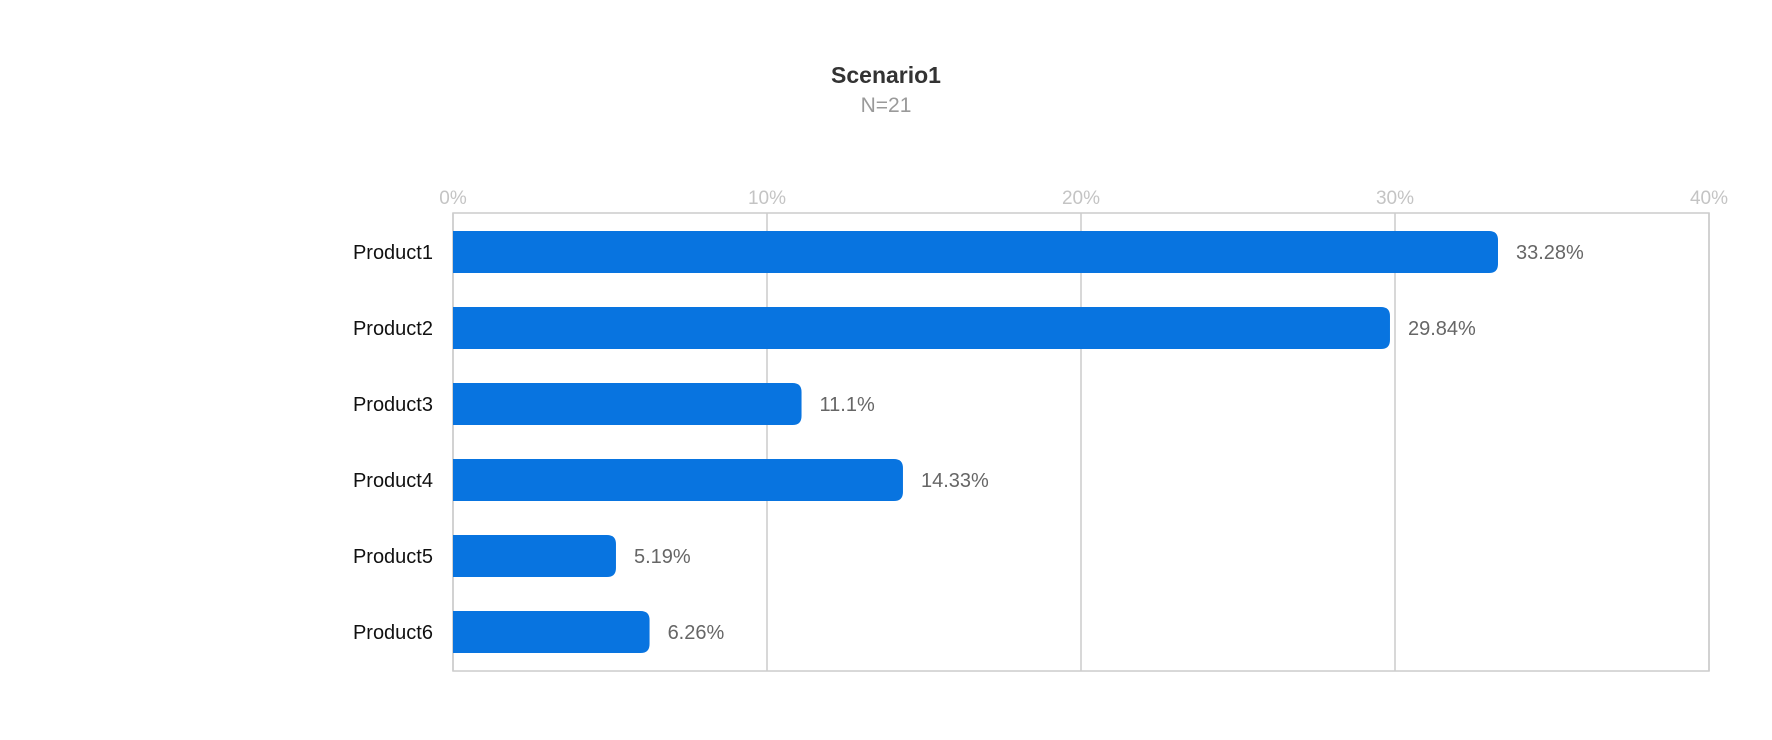 The height and width of the screenshot is (740, 1772). What do you see at coordinates (1550, 253) in the screenshot?
I see `value-label: 33.28%` at bounding box center [1550, 253].